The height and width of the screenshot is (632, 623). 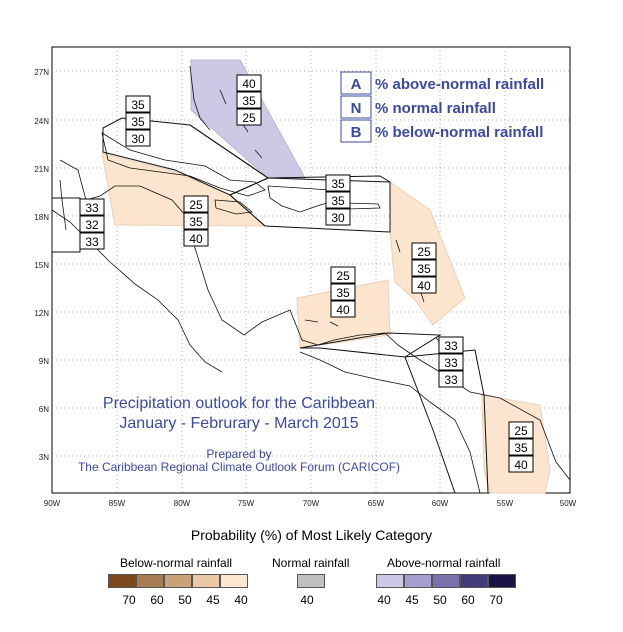 I want to click on jamaica-below: 40, so click(x=196, y=239).